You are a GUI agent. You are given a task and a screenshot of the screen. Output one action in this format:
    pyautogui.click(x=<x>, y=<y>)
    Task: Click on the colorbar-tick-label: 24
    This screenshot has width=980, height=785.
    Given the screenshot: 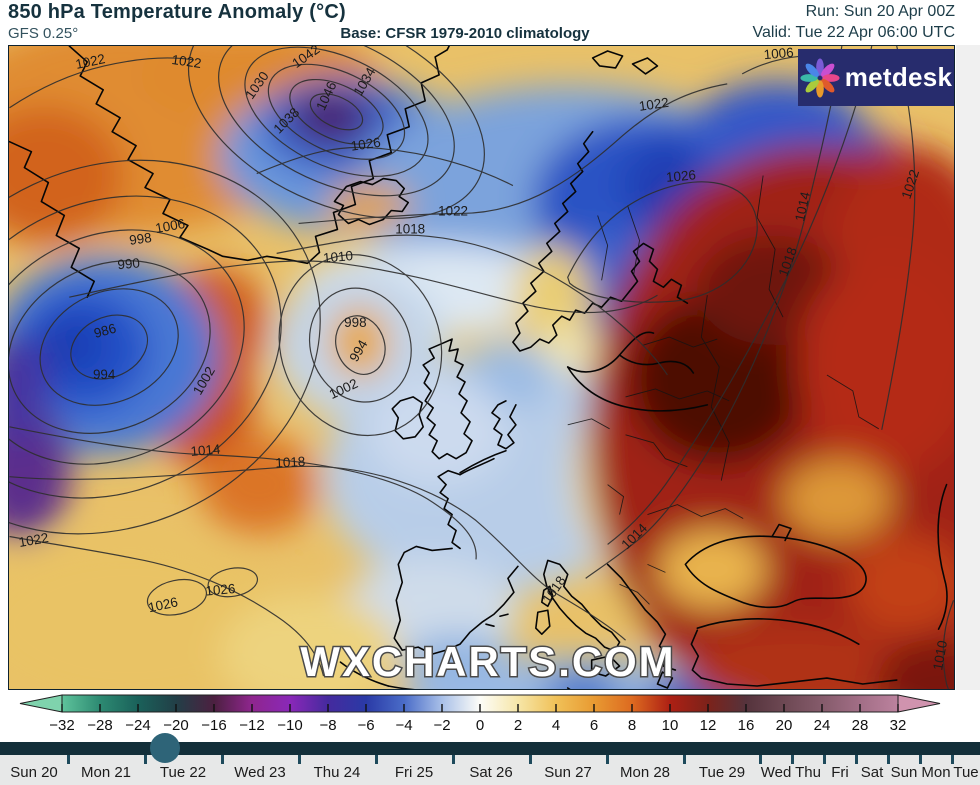 What is the action you would take?
    pyautogui.click(x=822, y=725)
    